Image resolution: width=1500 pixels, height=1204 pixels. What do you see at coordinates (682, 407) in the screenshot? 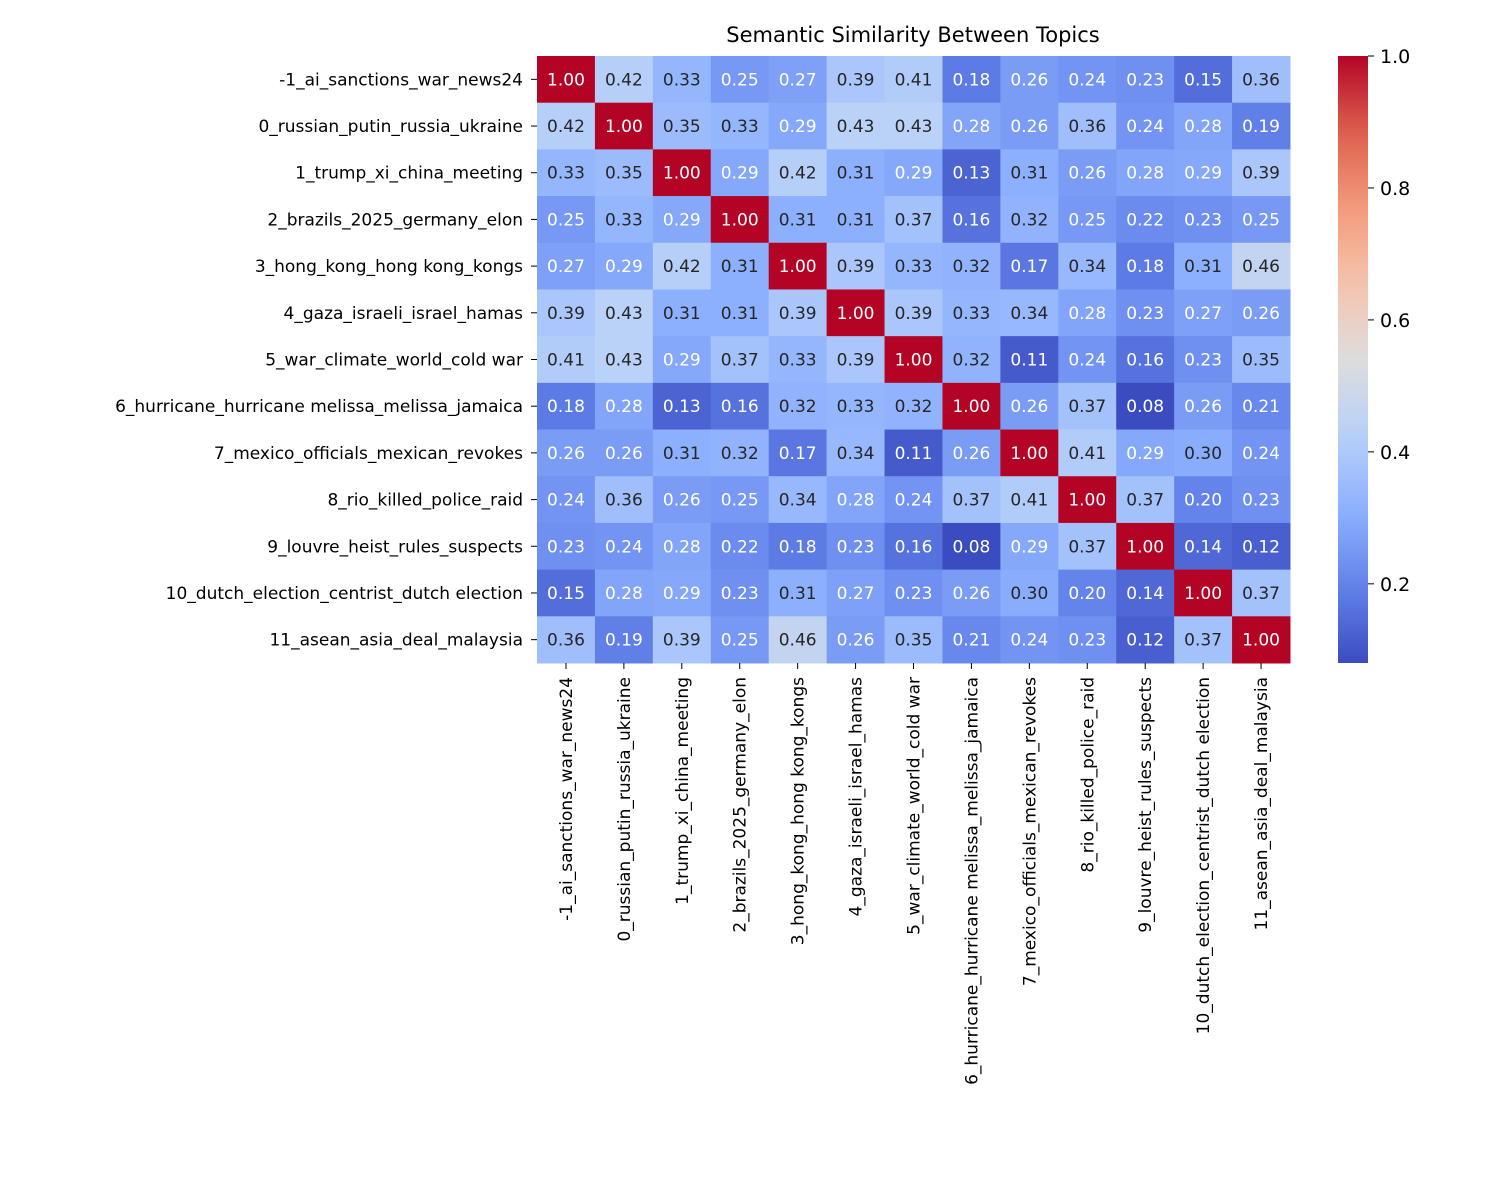
I see `cell-value-label: 0.13` at bounding box center [682, 407].